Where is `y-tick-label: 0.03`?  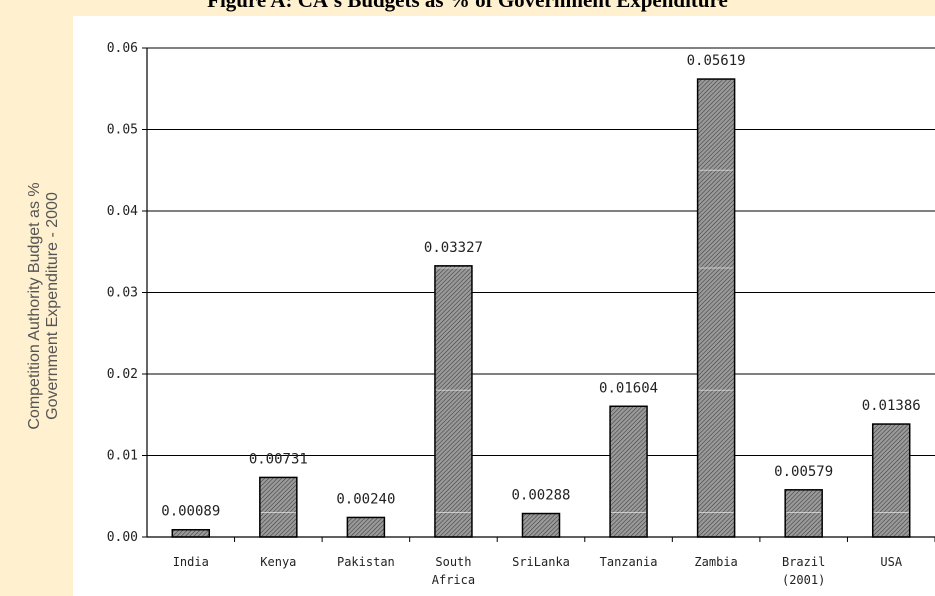 y-tick-label: 0.03 is located at coordinates (122, 293).